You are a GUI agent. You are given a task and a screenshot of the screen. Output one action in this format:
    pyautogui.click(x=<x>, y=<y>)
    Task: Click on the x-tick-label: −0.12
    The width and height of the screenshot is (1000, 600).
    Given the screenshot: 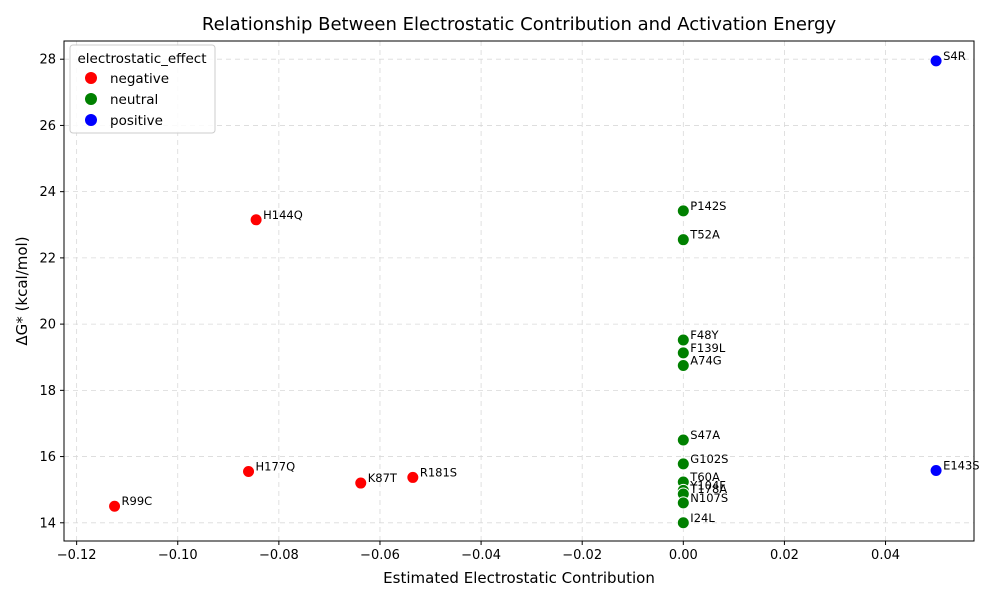 What is the action you would take?
    pyautogui.click(x=77, y=555)
    